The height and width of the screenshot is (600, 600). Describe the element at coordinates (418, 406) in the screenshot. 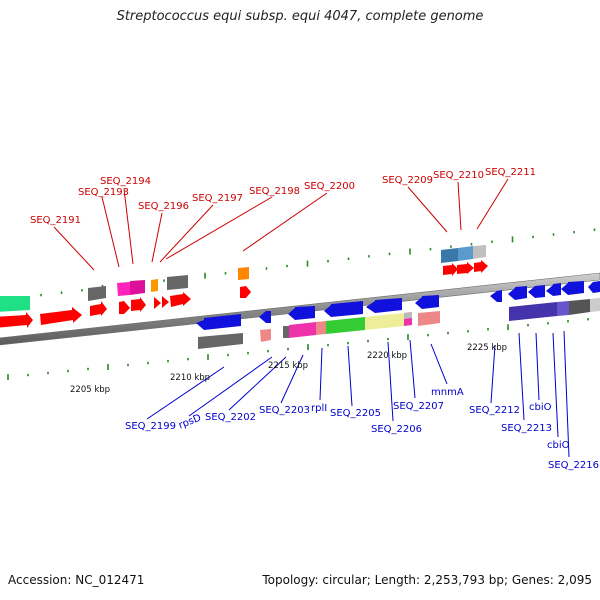

I see `gene-label: SEQ_2207` at that location.